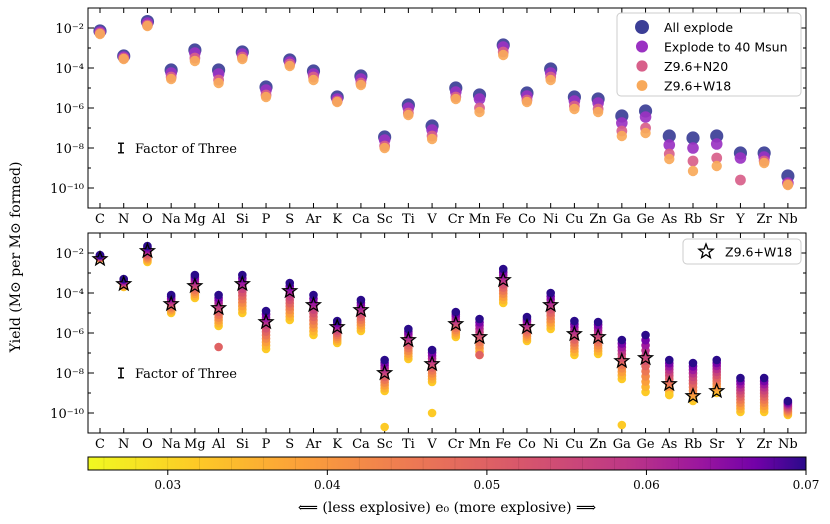 The width and height of the screenshot is (830, 524). What do you see at coordinates (758, 252) in the screenshot?
I see `bottom-legend-label: Z9.6+W18` at bounding box center [758, 252].